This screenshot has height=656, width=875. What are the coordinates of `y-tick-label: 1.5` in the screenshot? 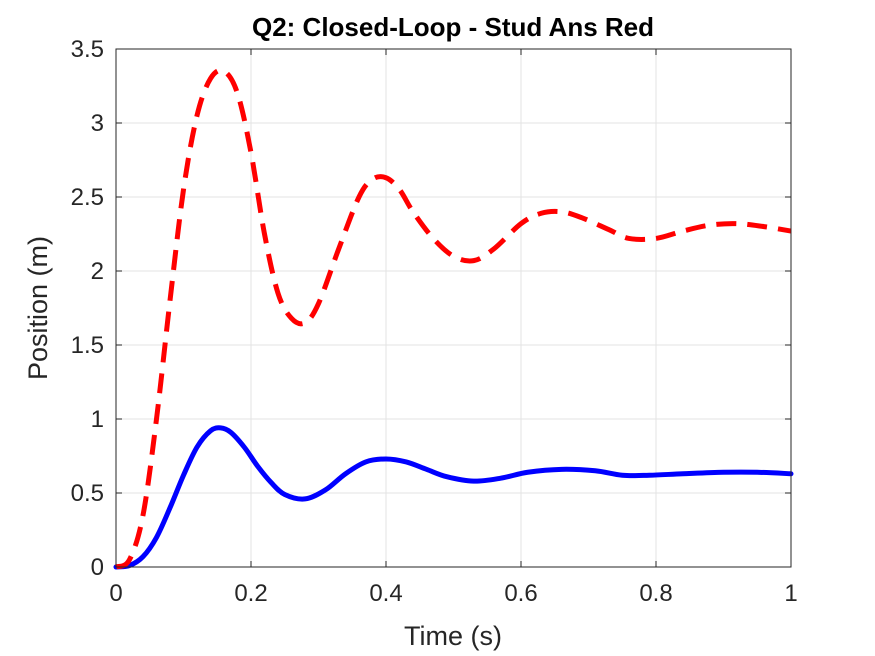 It's located at (87, 345).